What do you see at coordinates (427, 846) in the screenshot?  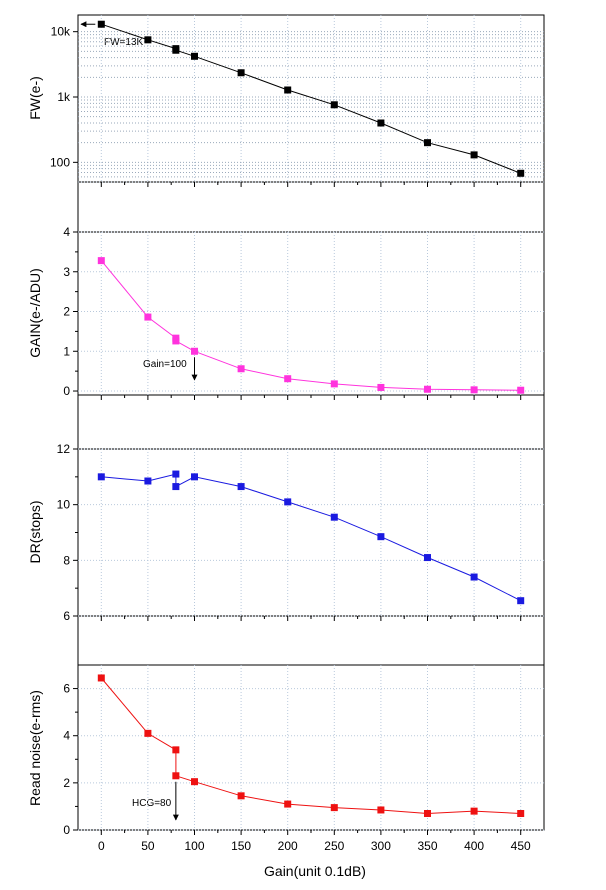 I see `xtick-label-7: 350` at bounding box center [427, 846].